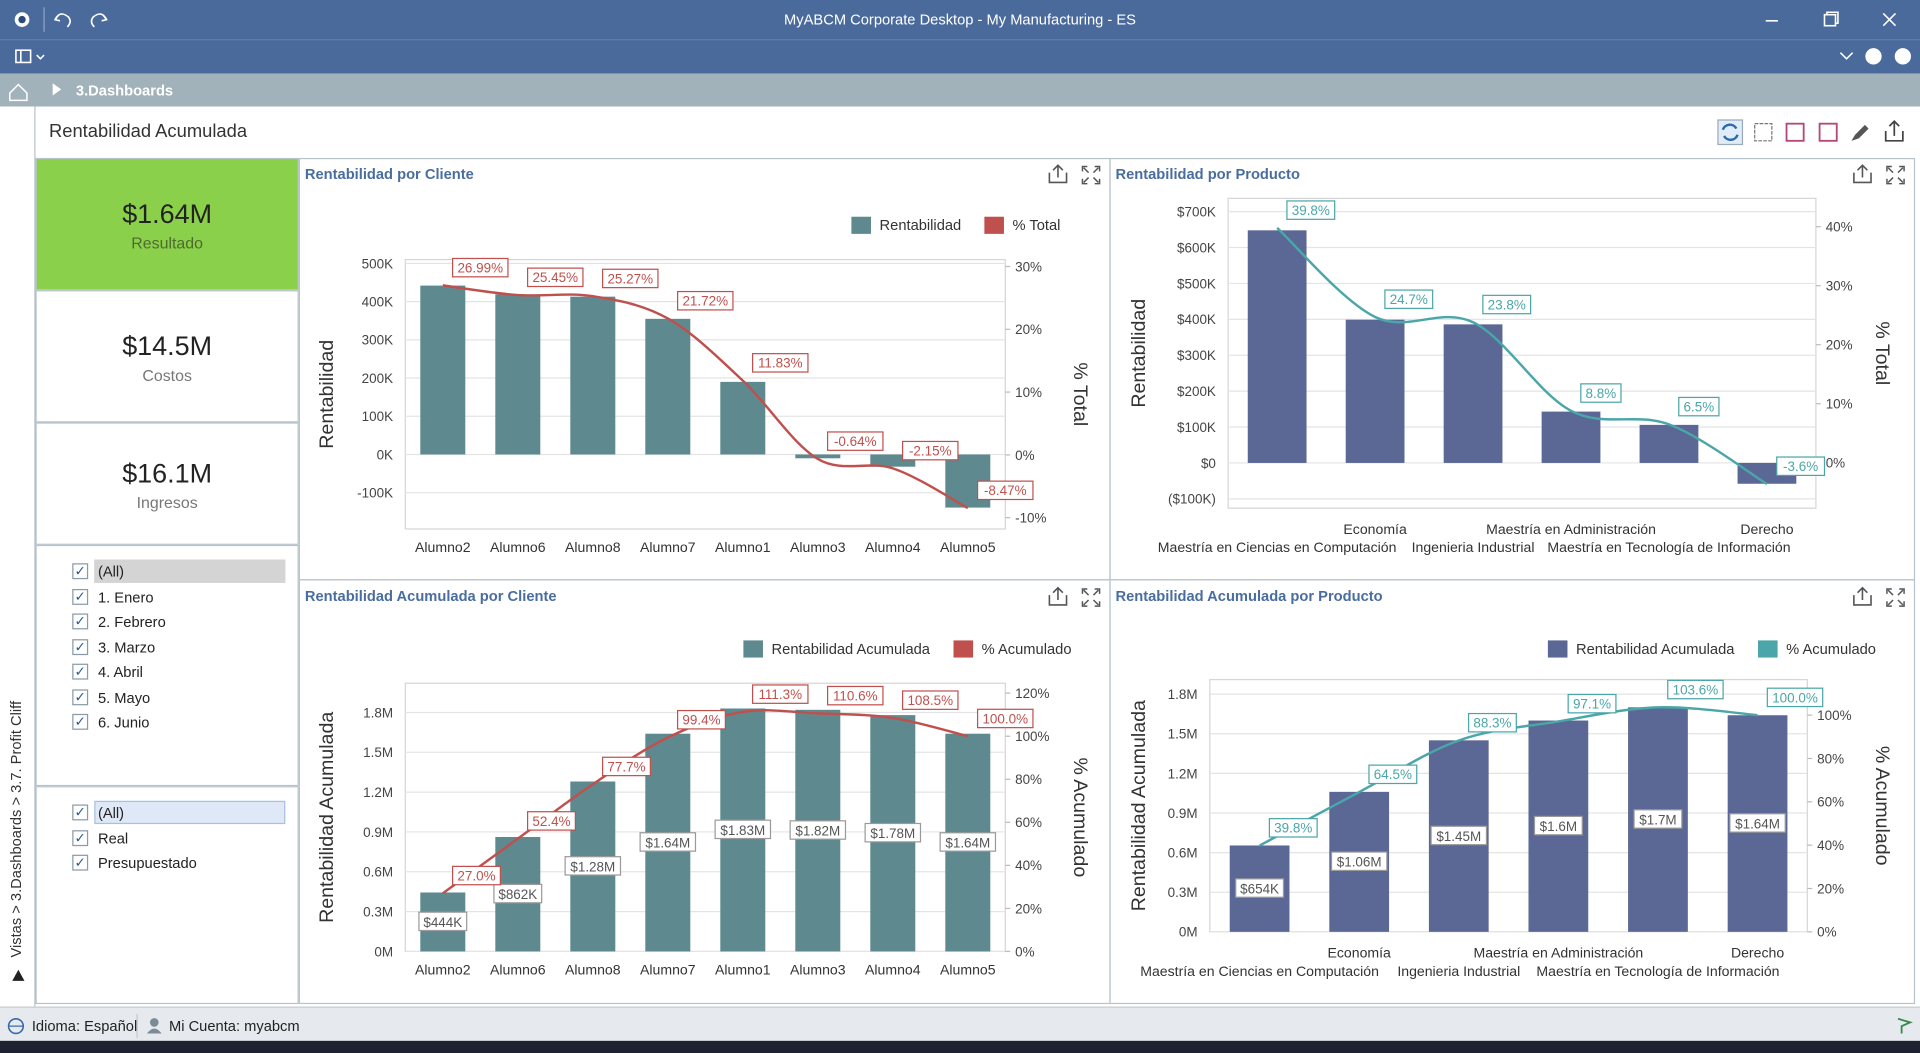 This screenshot has height=1053, width=1920. What do you see at coordinates (1458, 836) in the screenshot?
I see `data-label: $1.45M` at bounding box center [1458, 836].